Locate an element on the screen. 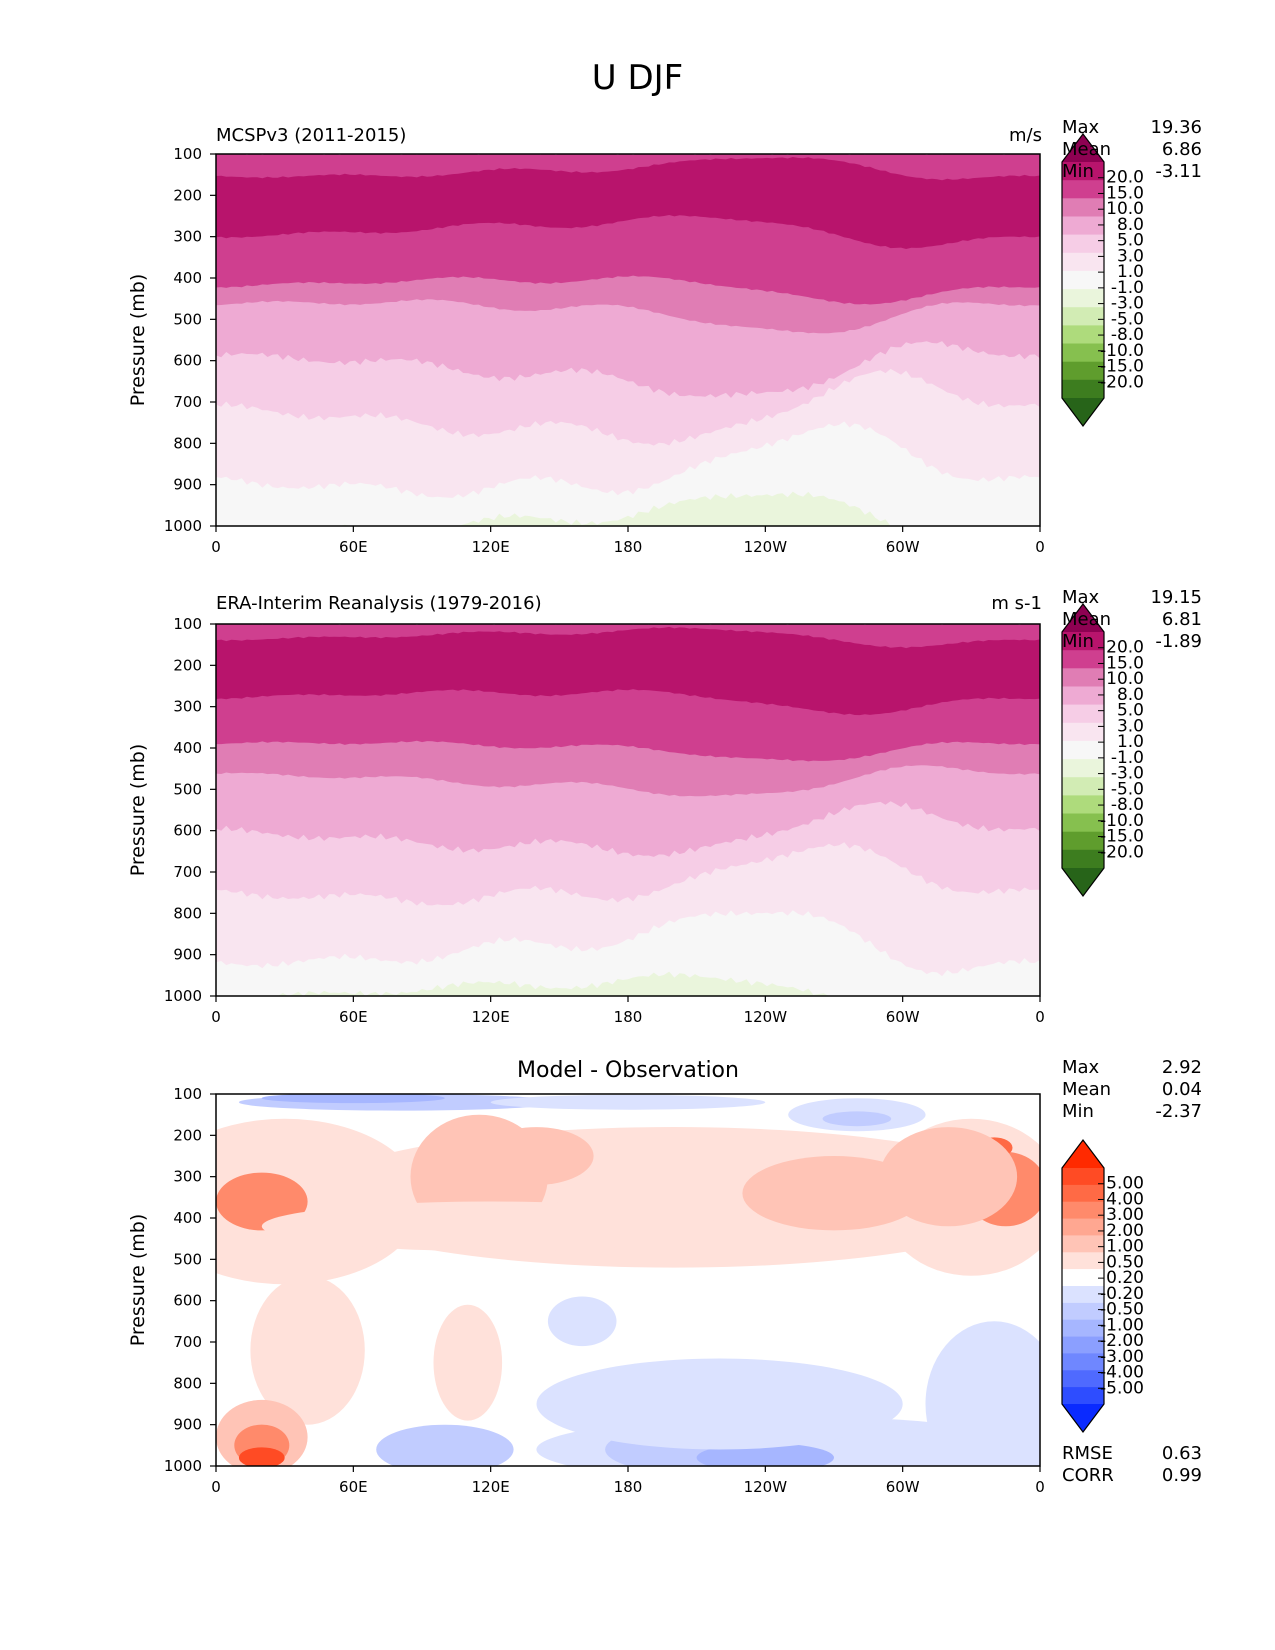  colorbar-label: -8.0 is located at coordinates (1127, 805).